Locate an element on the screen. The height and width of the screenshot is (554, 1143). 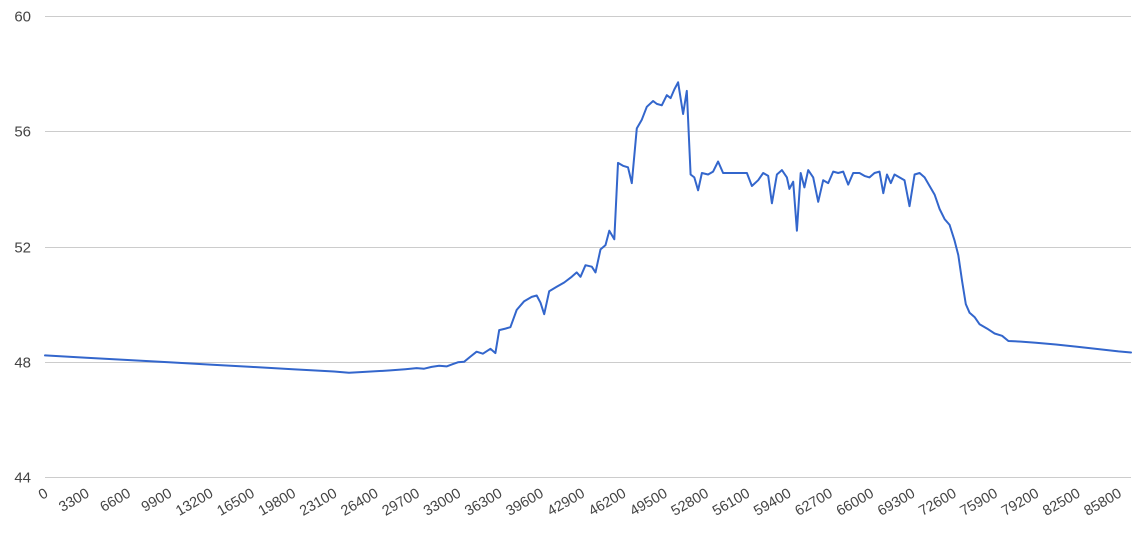
x-tick-label: 33000 is located at coordinates (442, 503).